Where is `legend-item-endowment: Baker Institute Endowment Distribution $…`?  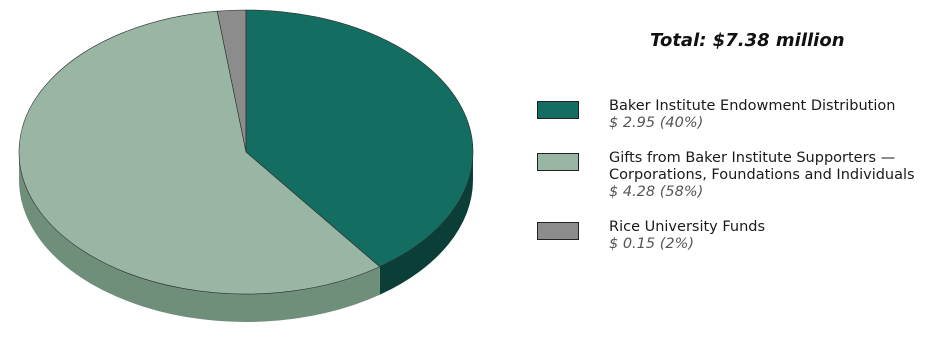 legend-item-endowment: Baker Institute Endowment Distribution $… is located at coordinates (737, 115).